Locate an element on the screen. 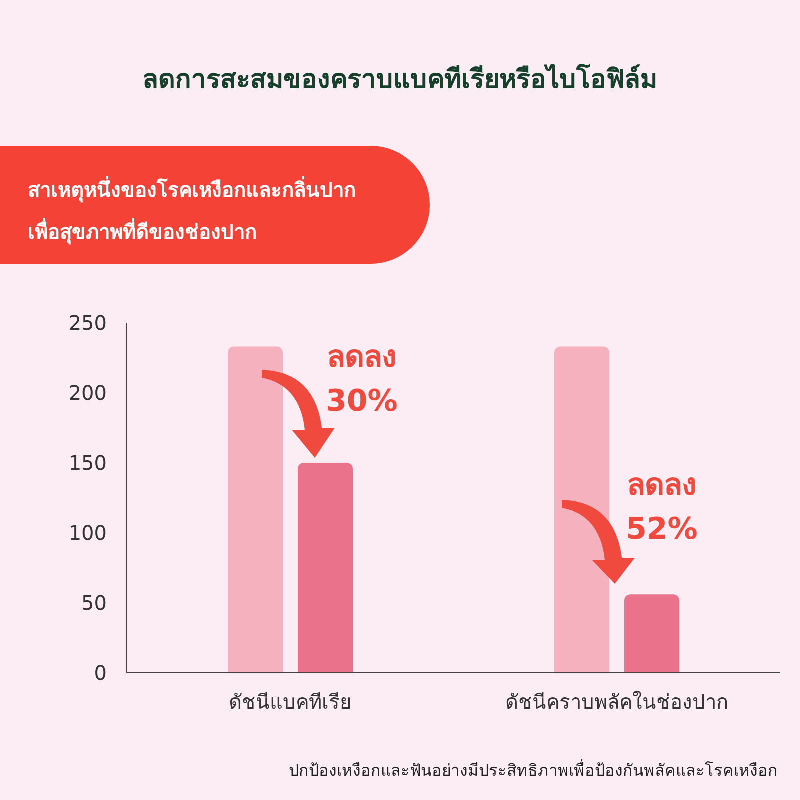 Image resolution: width=800 pixels, height=800 pixels. y-tick-label: 150 is located at coordinates (87, 463).